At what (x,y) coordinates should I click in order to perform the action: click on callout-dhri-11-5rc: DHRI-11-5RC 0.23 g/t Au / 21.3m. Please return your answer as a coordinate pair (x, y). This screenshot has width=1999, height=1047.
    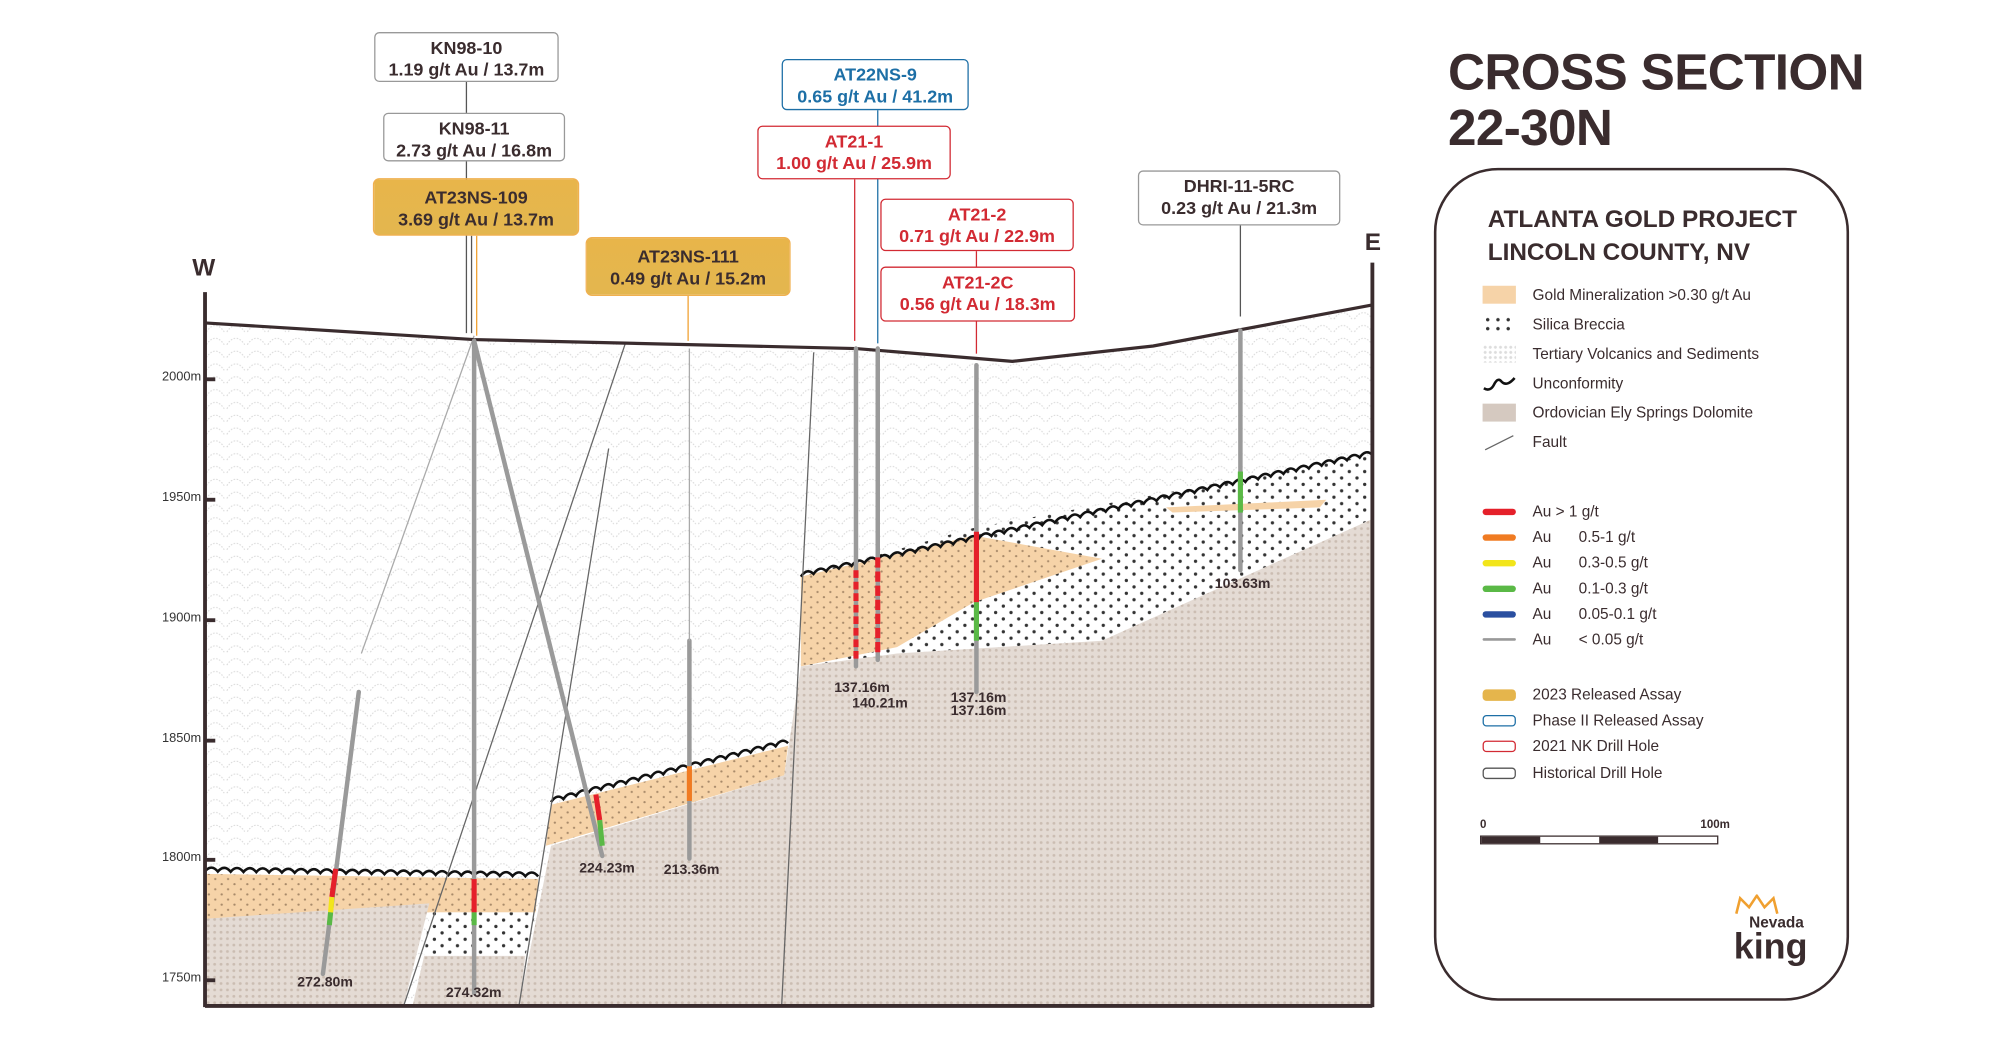
    Looking at the image, I should click on (1239, 198).